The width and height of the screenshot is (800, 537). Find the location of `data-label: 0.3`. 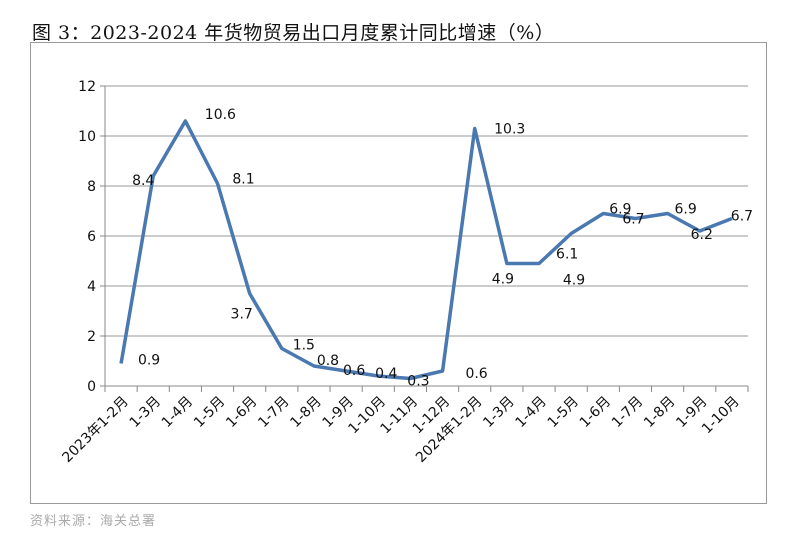

data-label: 0.3 is located at coordinates (418, 382).